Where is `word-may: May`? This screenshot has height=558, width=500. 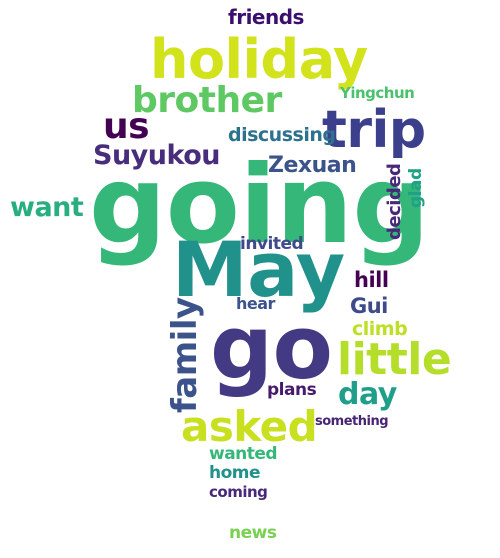
word-may: May is located at coordinates (258, 269).